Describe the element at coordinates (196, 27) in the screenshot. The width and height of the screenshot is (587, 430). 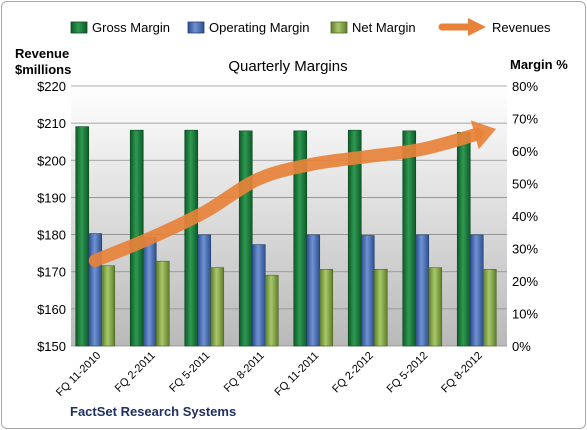
I see `legend-swatch-operating-margin` at that location.